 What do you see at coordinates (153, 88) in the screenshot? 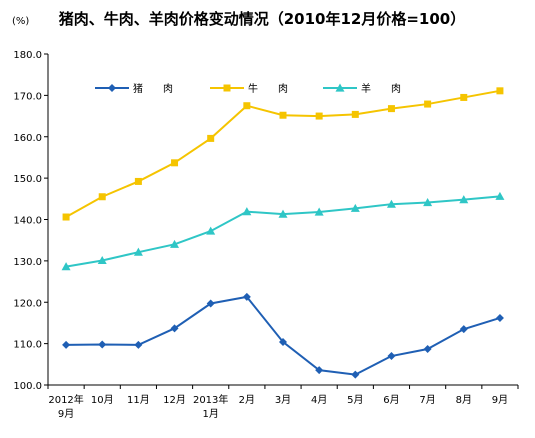
I see `legend-label: 猪 肉` at bounding box center [153, 88].